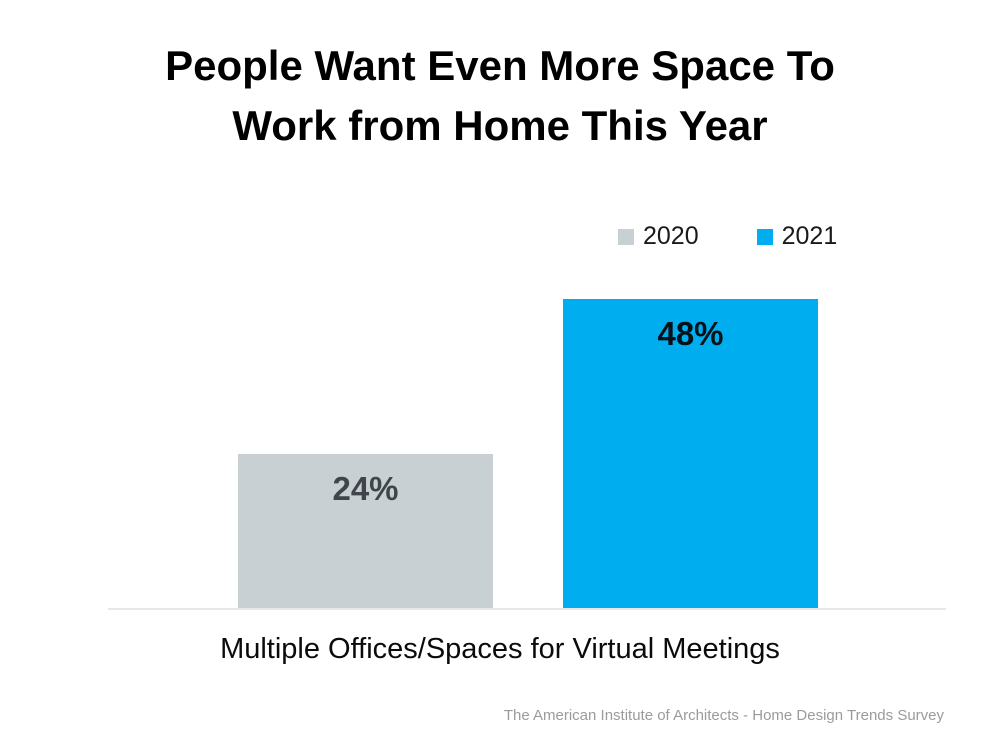 Image resolution: width=1000 pixels, height=750 pixels. I want to click on legend-item-2020: 2020, so click(658, 236).